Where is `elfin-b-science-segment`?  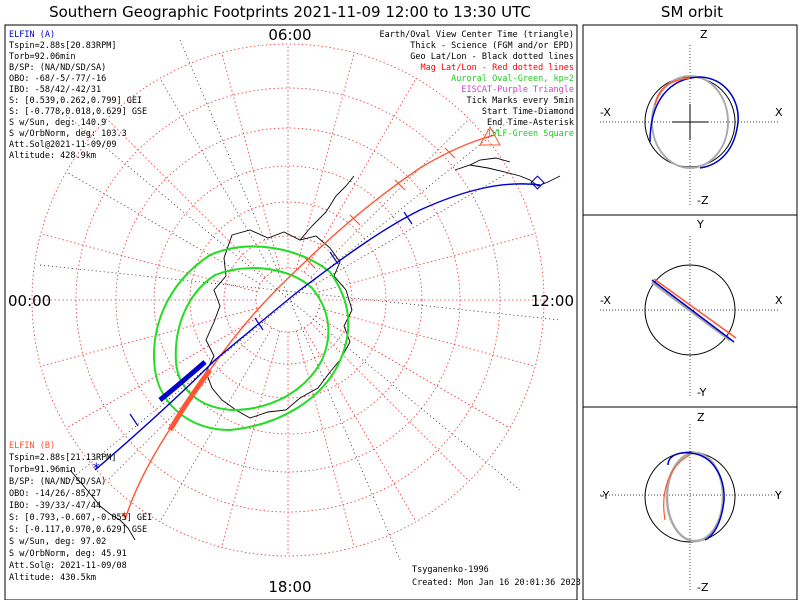 elfin-b-science-segment is located at coordinates (190, 400).